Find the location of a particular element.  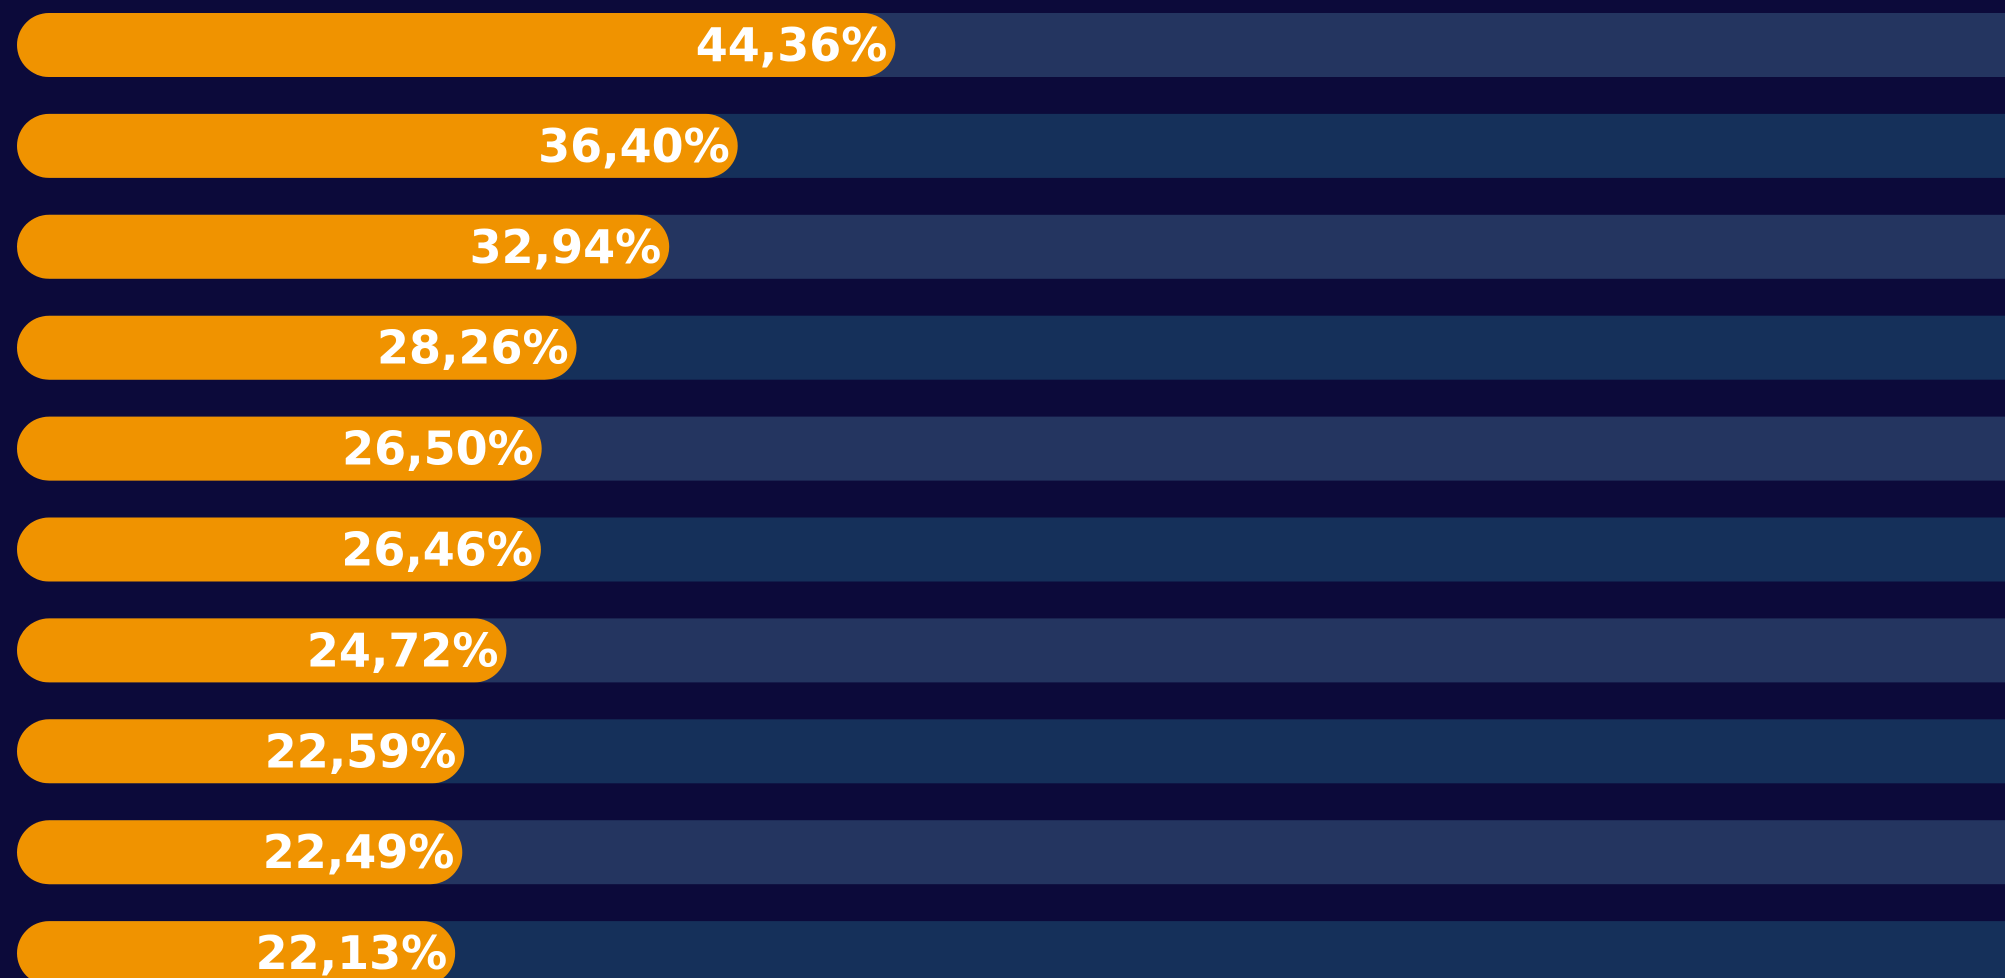

value-label: 26,50% is located at coordinates (438, 449).